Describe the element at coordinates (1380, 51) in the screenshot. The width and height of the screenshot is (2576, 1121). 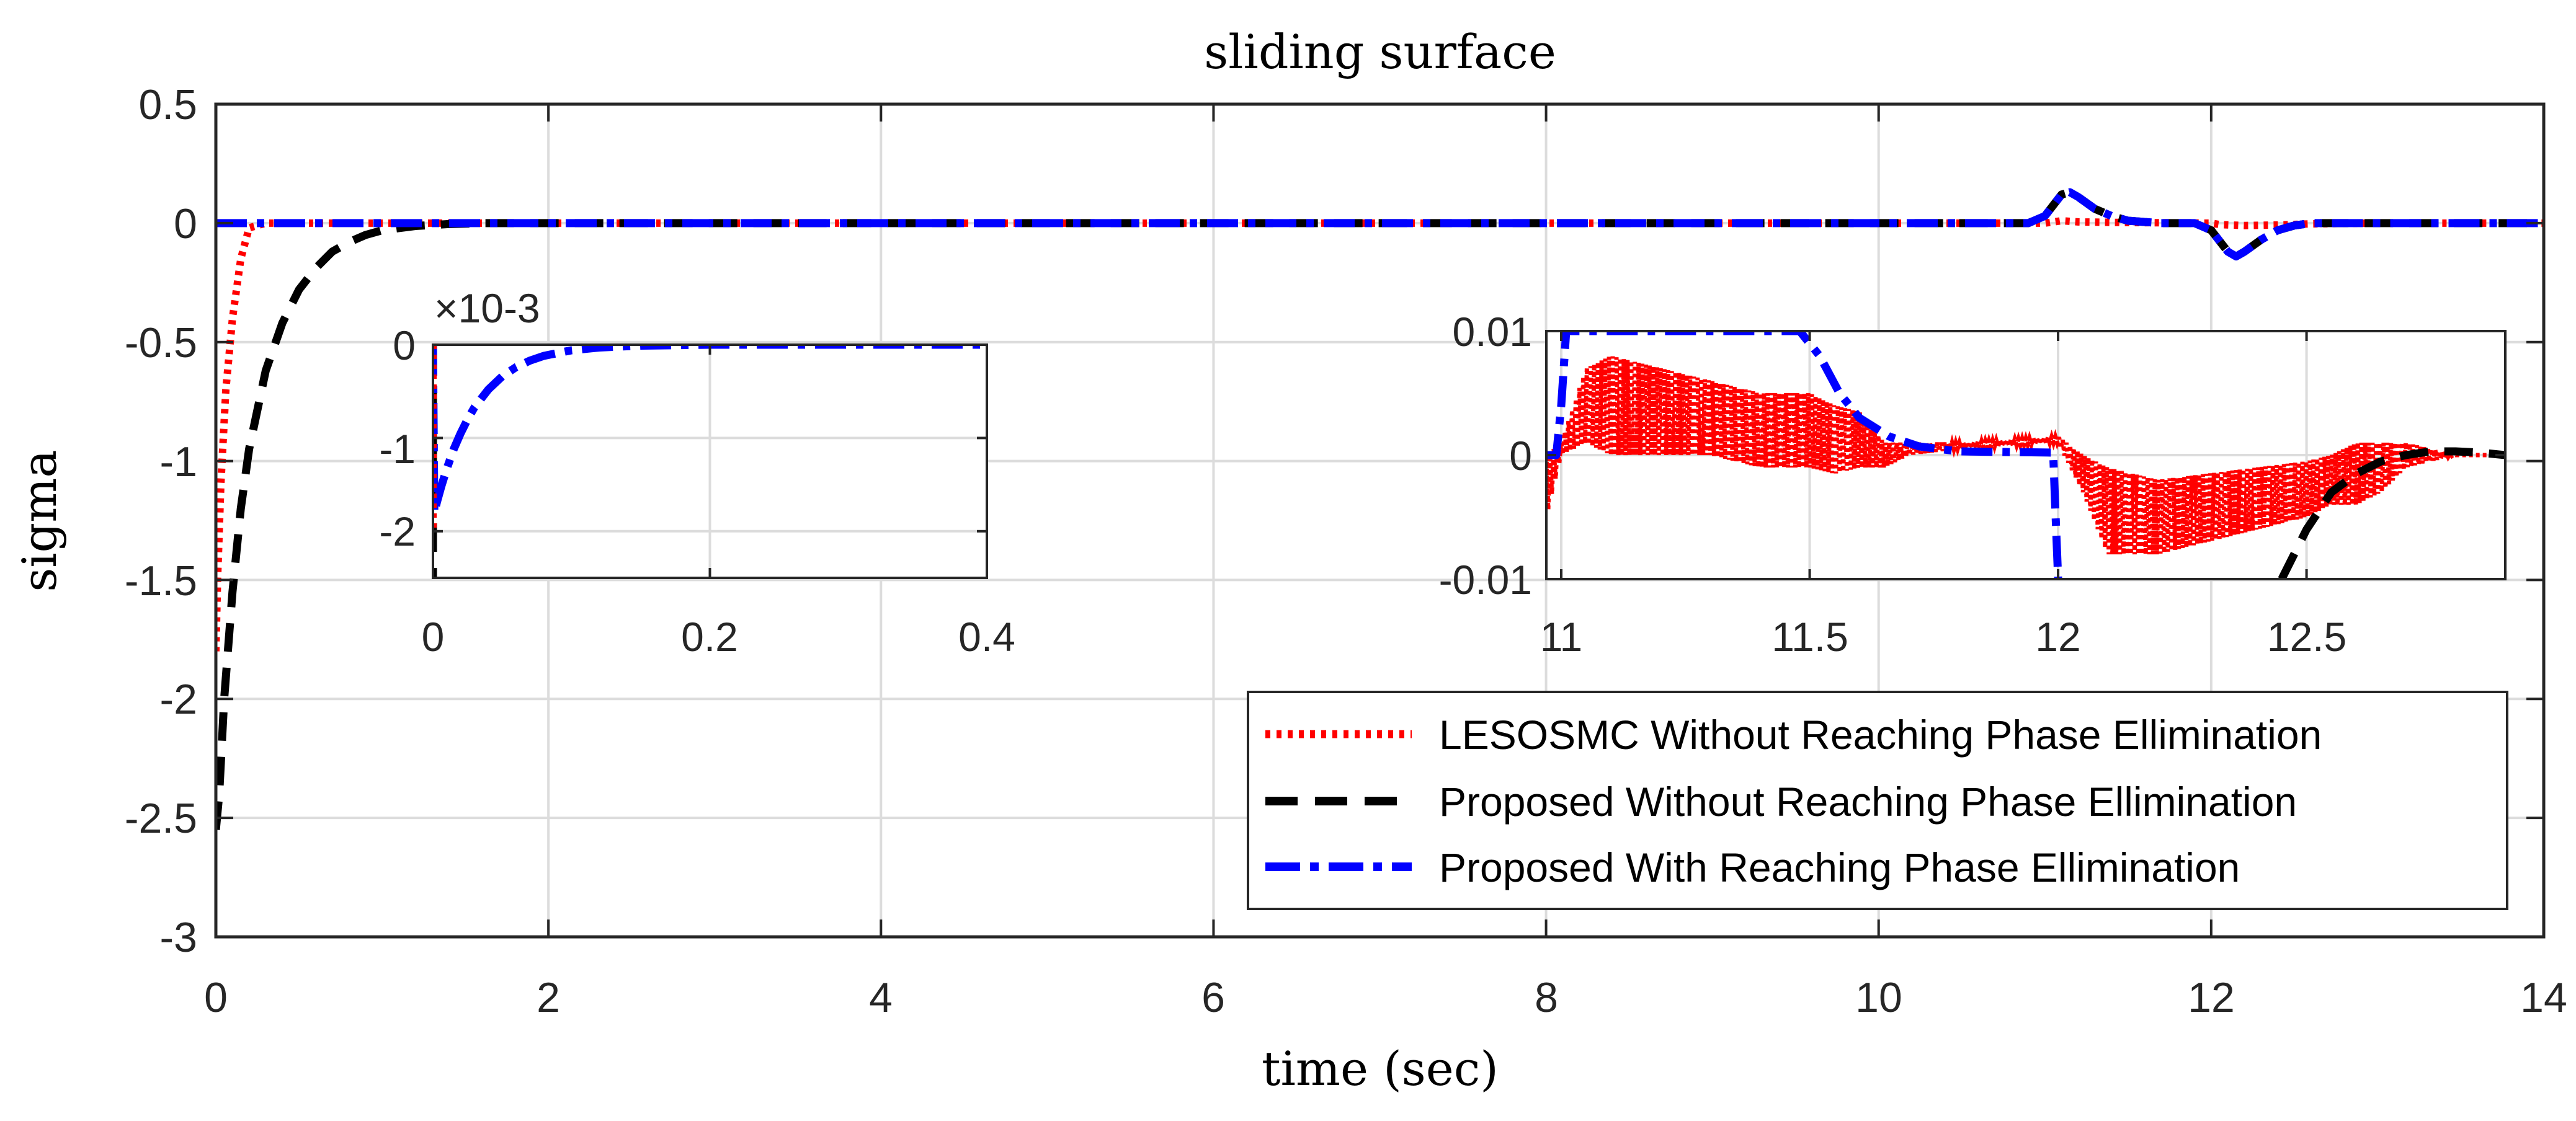
I see `chart-title: sliding surface` at that location.